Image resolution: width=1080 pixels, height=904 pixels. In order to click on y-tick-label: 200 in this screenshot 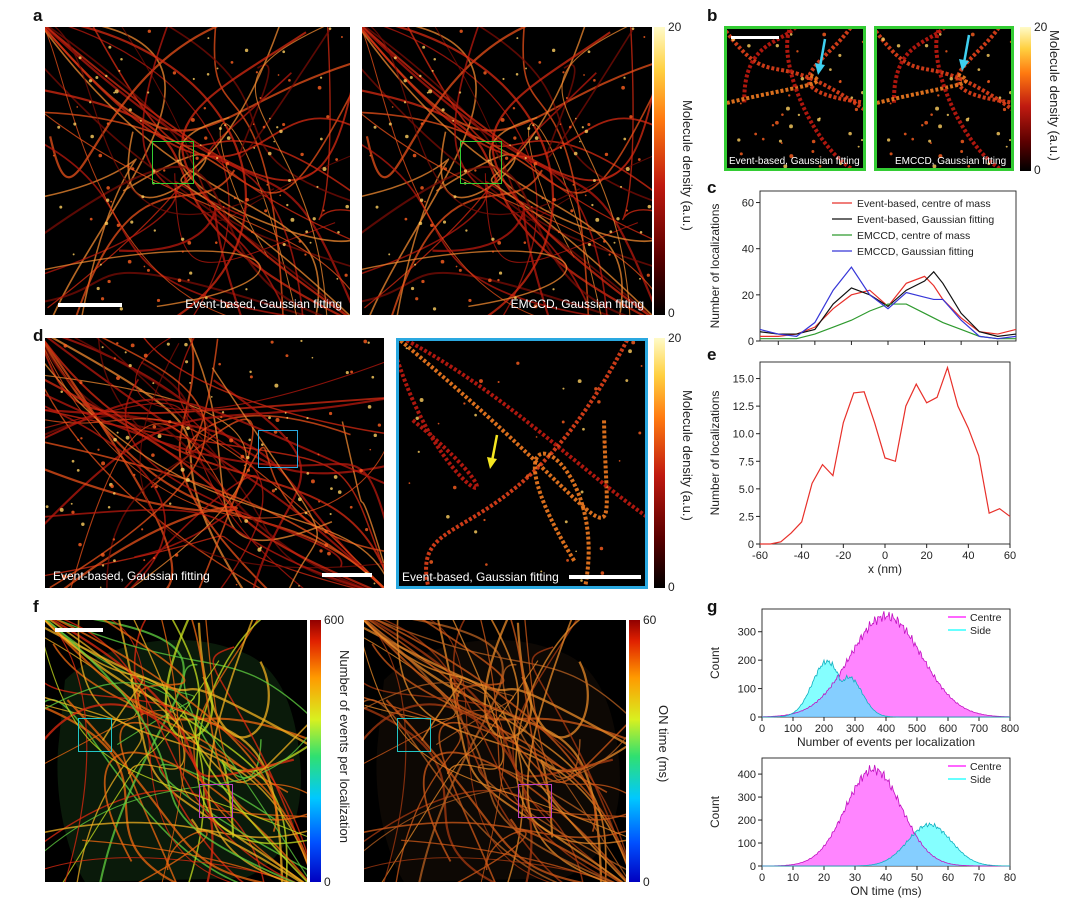, I will do `click(747, 661)`.